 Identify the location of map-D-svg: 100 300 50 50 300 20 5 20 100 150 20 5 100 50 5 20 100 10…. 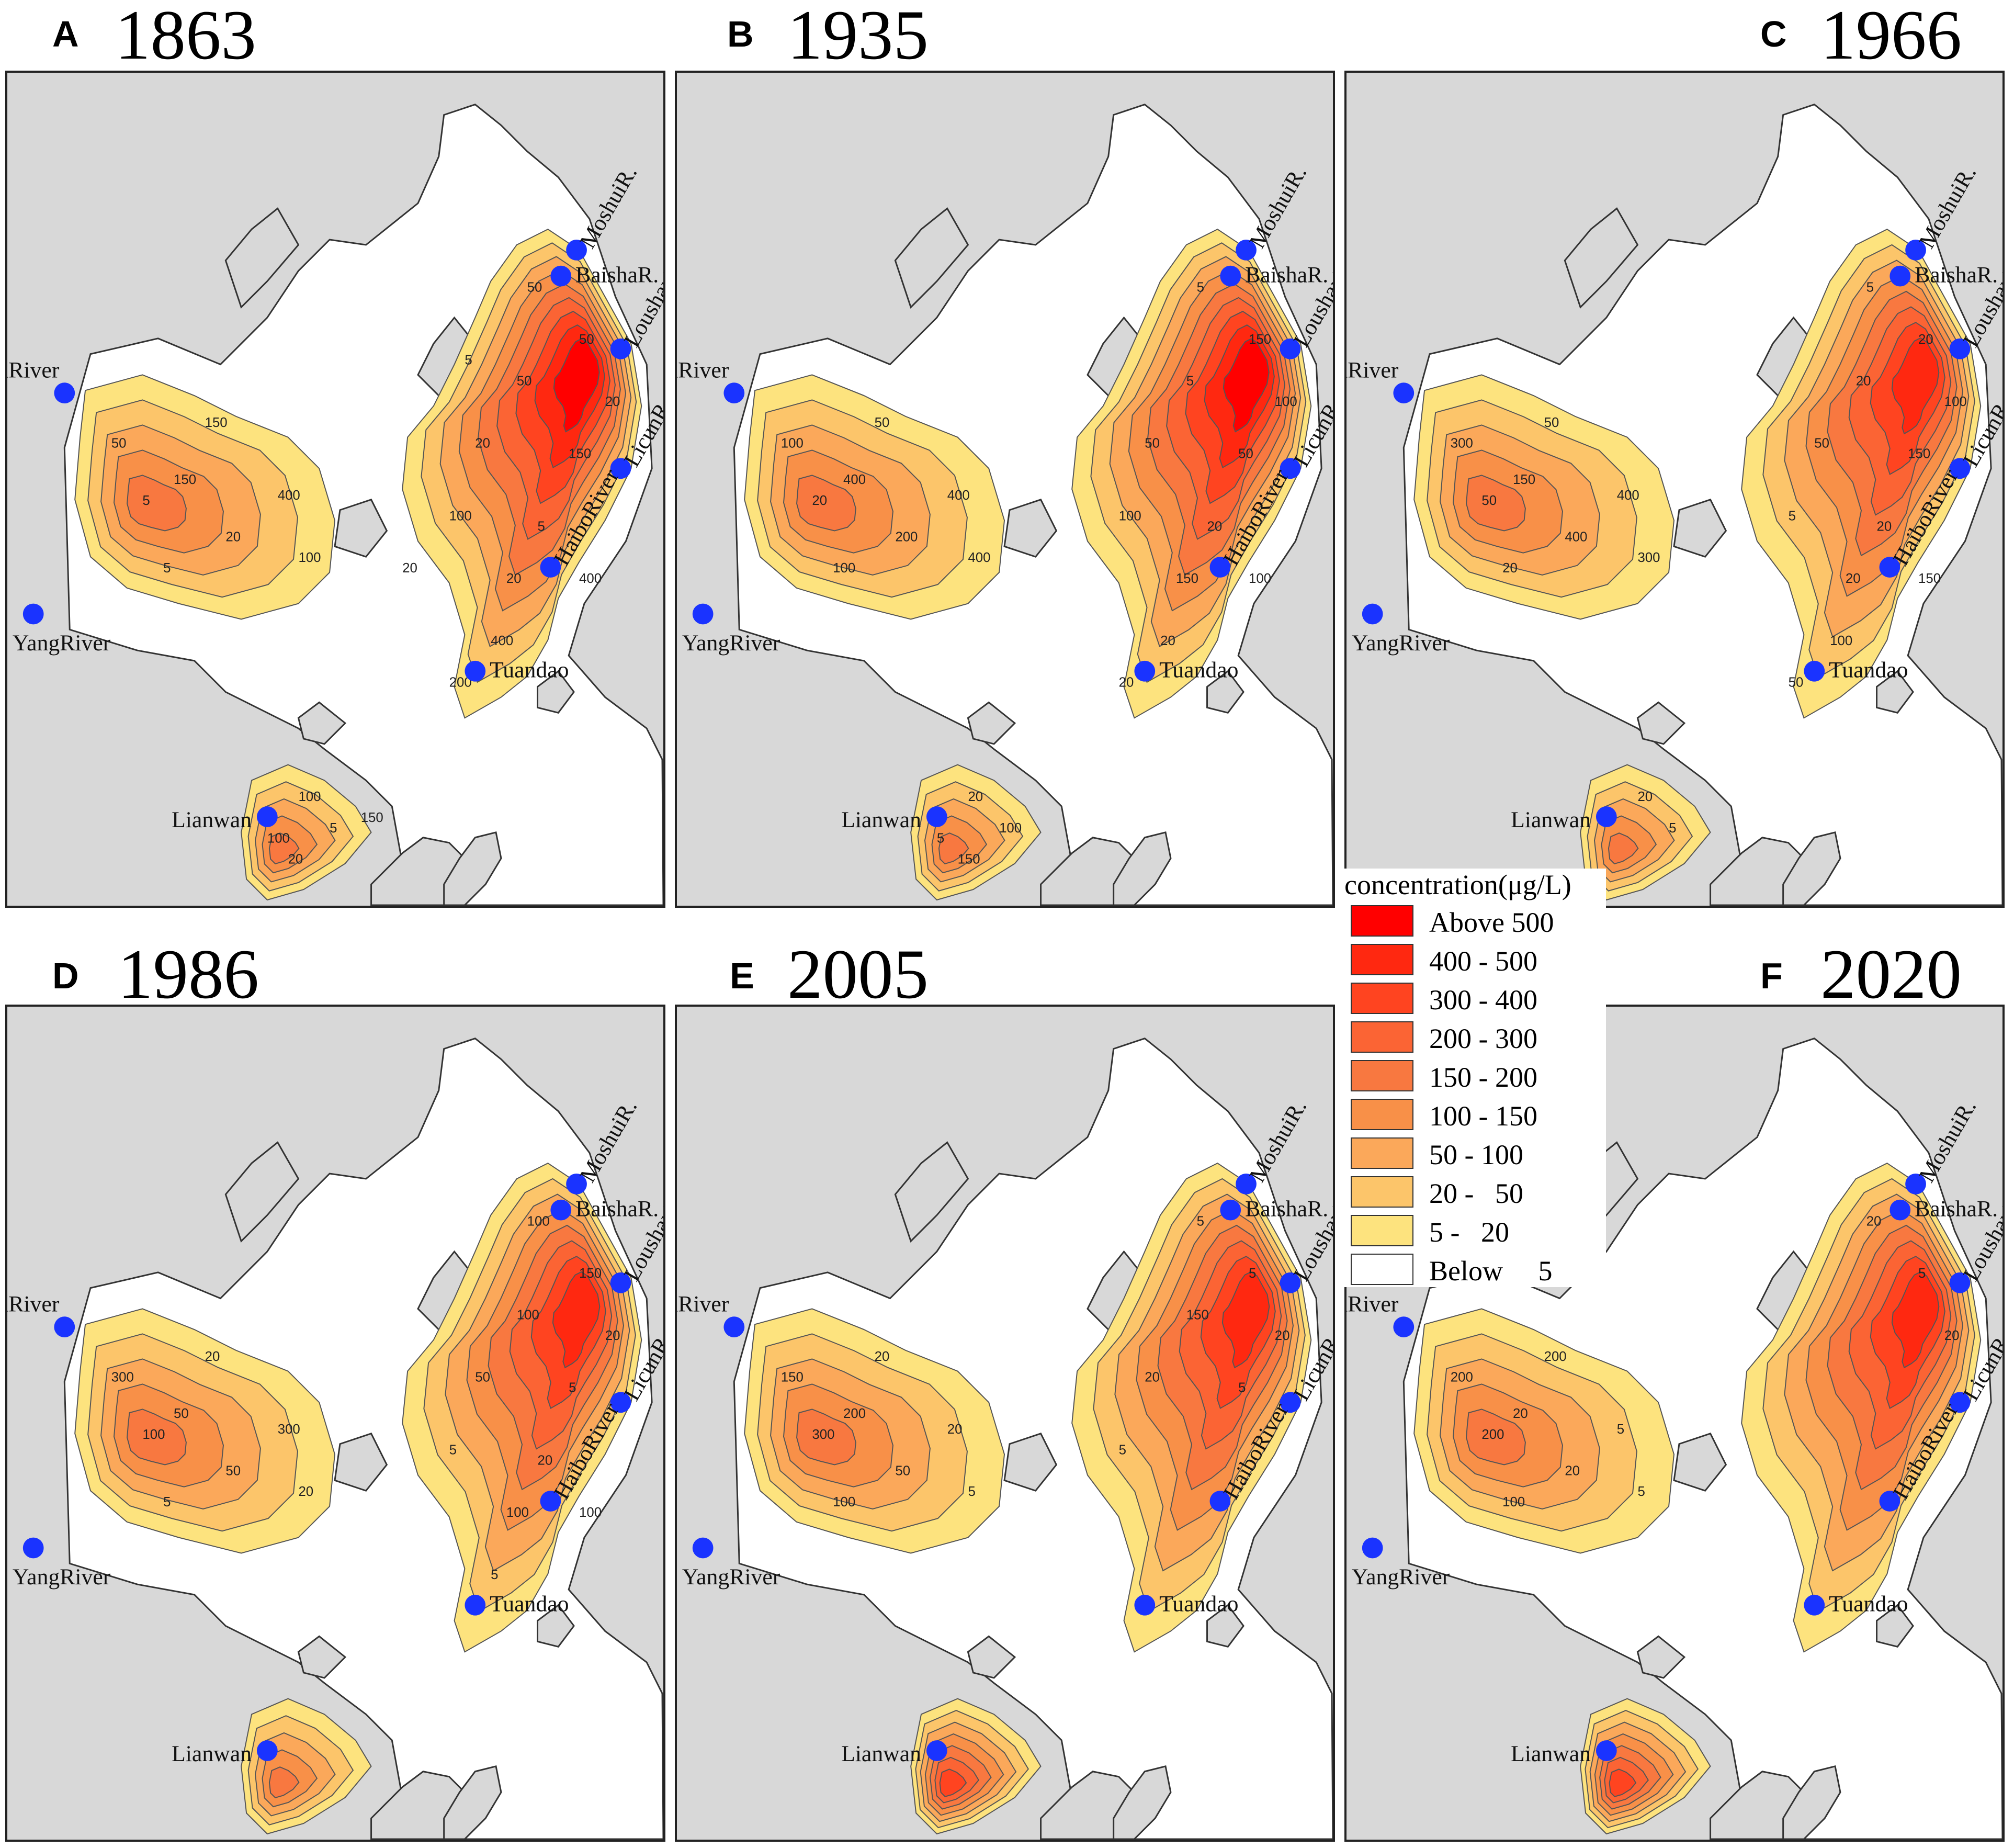
(335, 1423).